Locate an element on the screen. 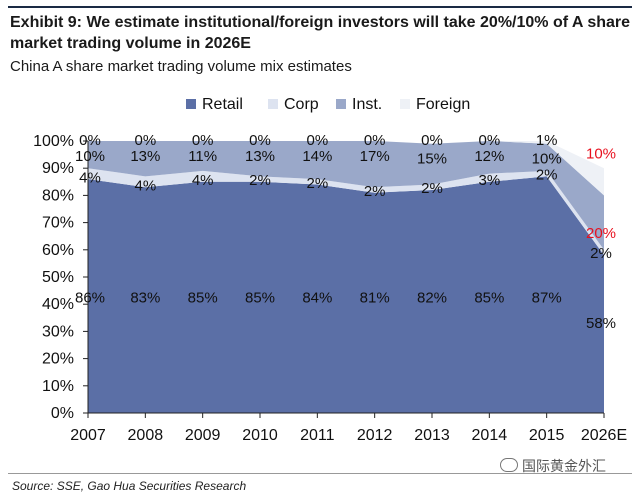  y-tick-label: 80% is located at coordinates (58, 195).